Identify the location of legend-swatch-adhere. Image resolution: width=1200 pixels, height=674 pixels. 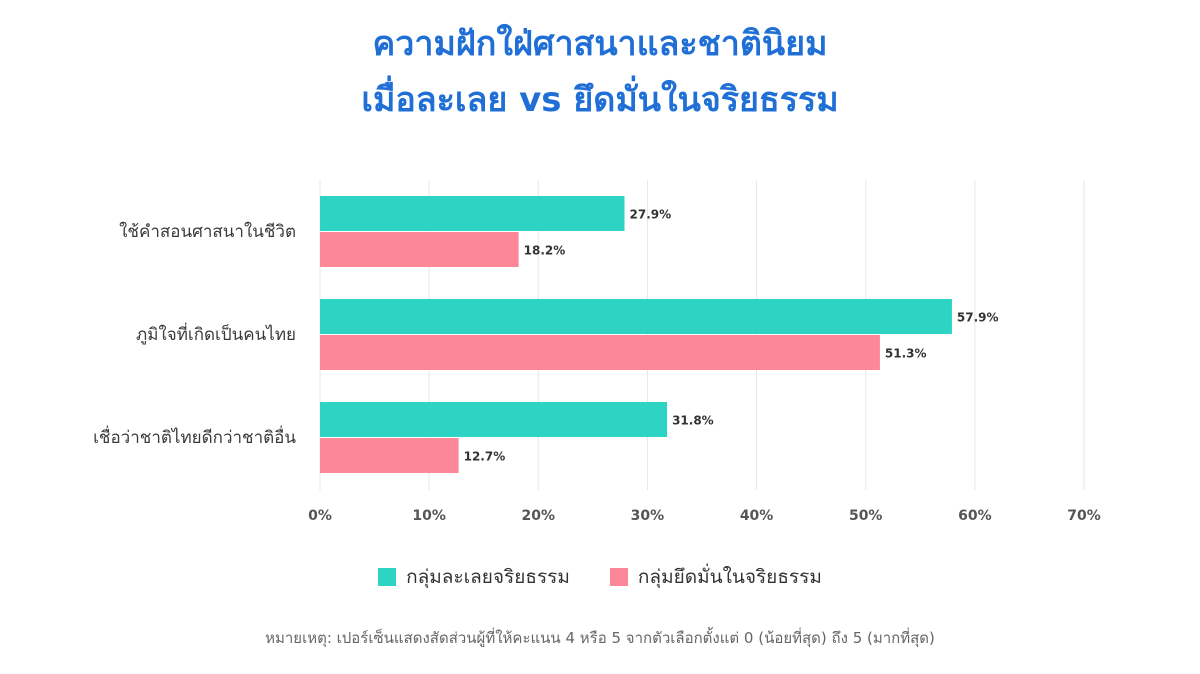
(618, 577).